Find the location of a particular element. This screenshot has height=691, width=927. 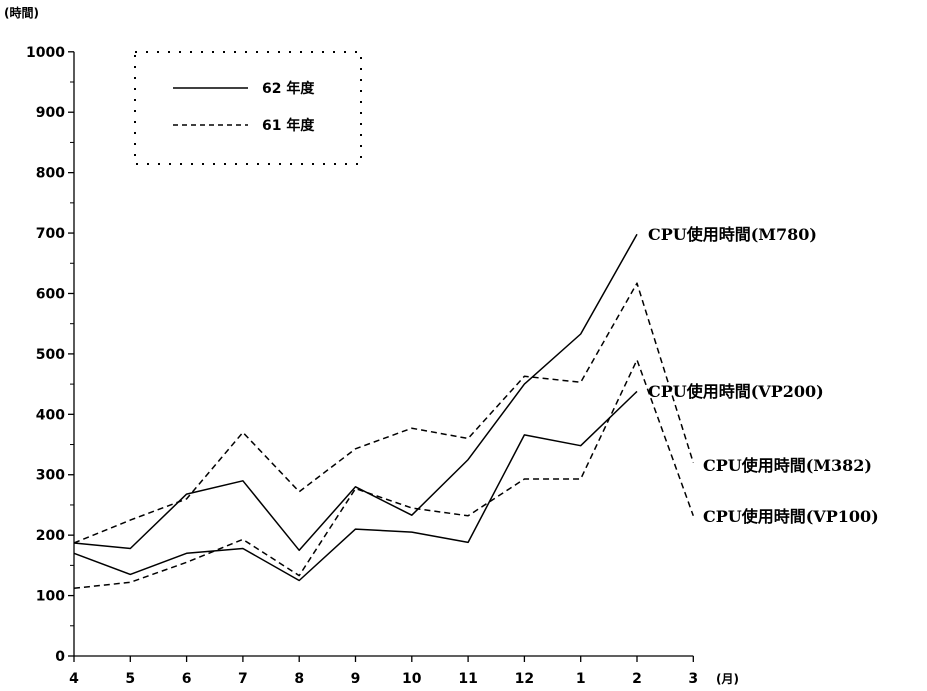

y-tick-label: 500 is located at coordinates (50, 355).